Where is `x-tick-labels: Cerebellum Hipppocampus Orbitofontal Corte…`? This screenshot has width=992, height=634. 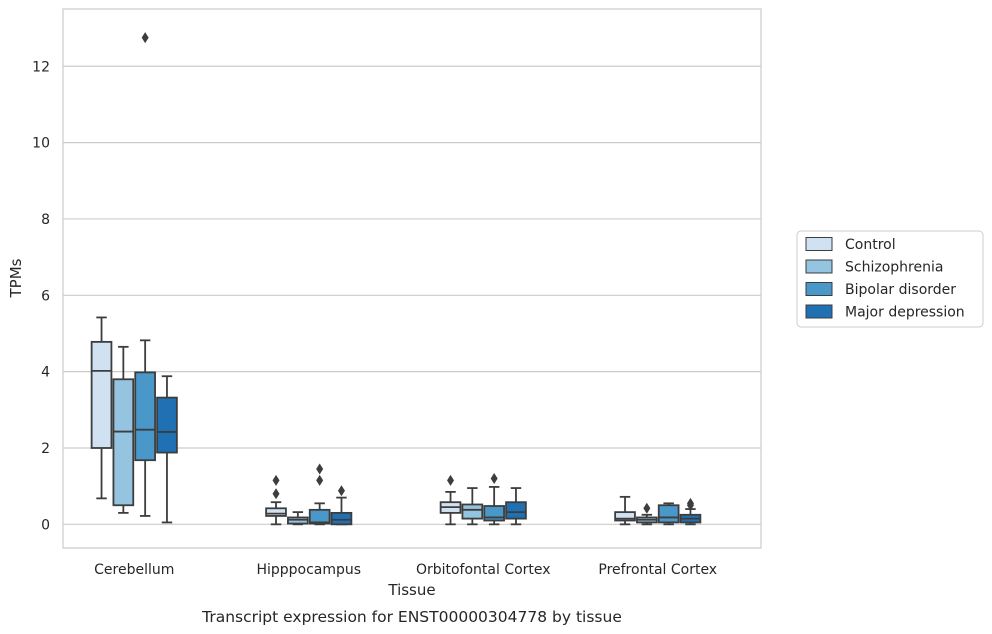
x-tick-labels: Cerebellum Hipppocampus Orbitofontal Corte… is located at coordinates (405, 570).